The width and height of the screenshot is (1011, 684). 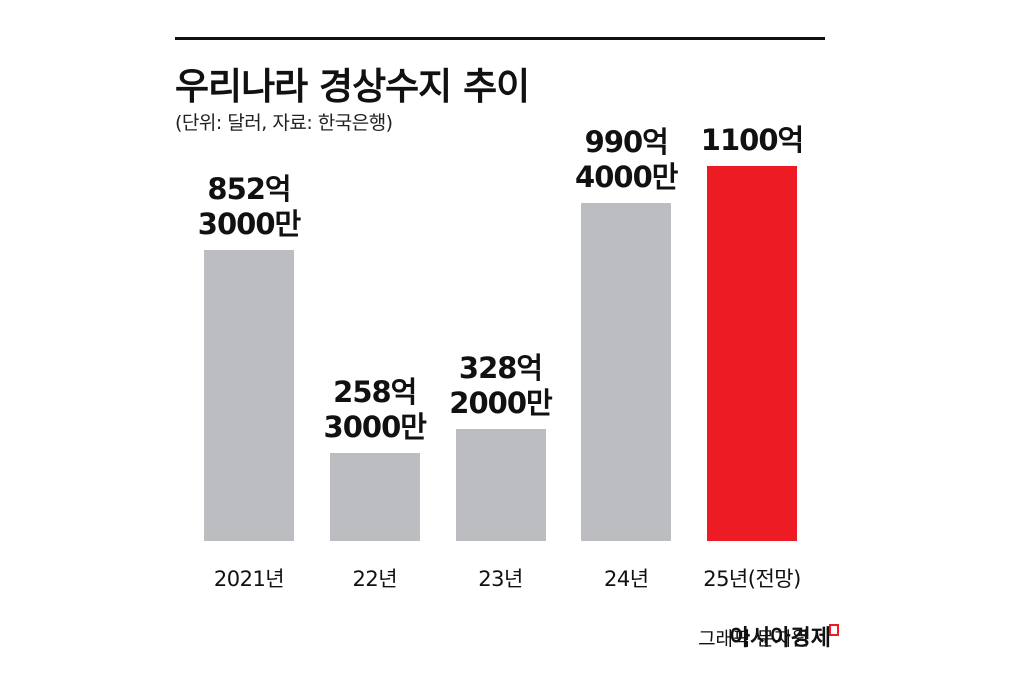 I want to click on top-rule, so click(x=500, y=38).